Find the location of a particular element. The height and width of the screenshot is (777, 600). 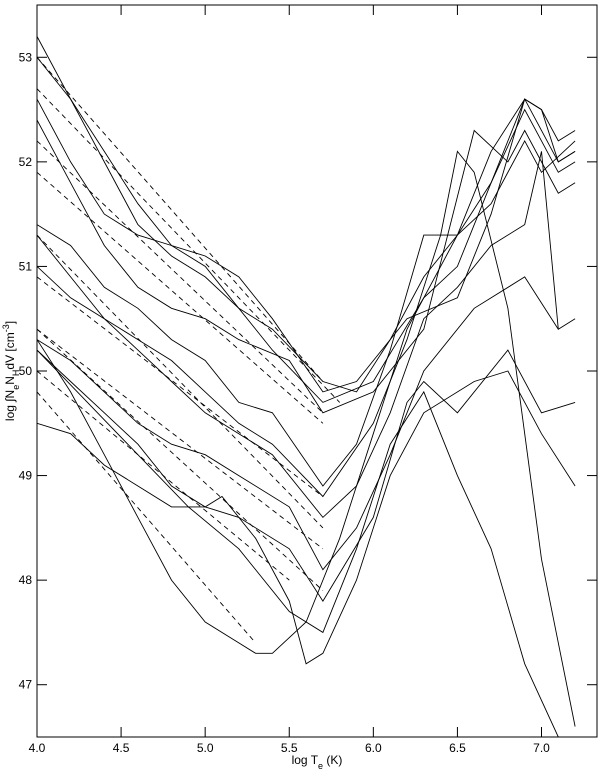

axis-label-part: H is located at coordinates (16, 373).